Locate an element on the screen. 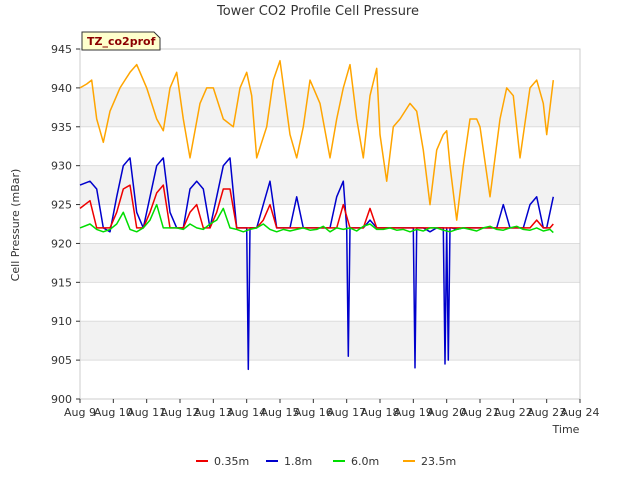 This screenshot has width=640, height=480. x-tick-label: Aug 13 is located at coordinates (213, 412).